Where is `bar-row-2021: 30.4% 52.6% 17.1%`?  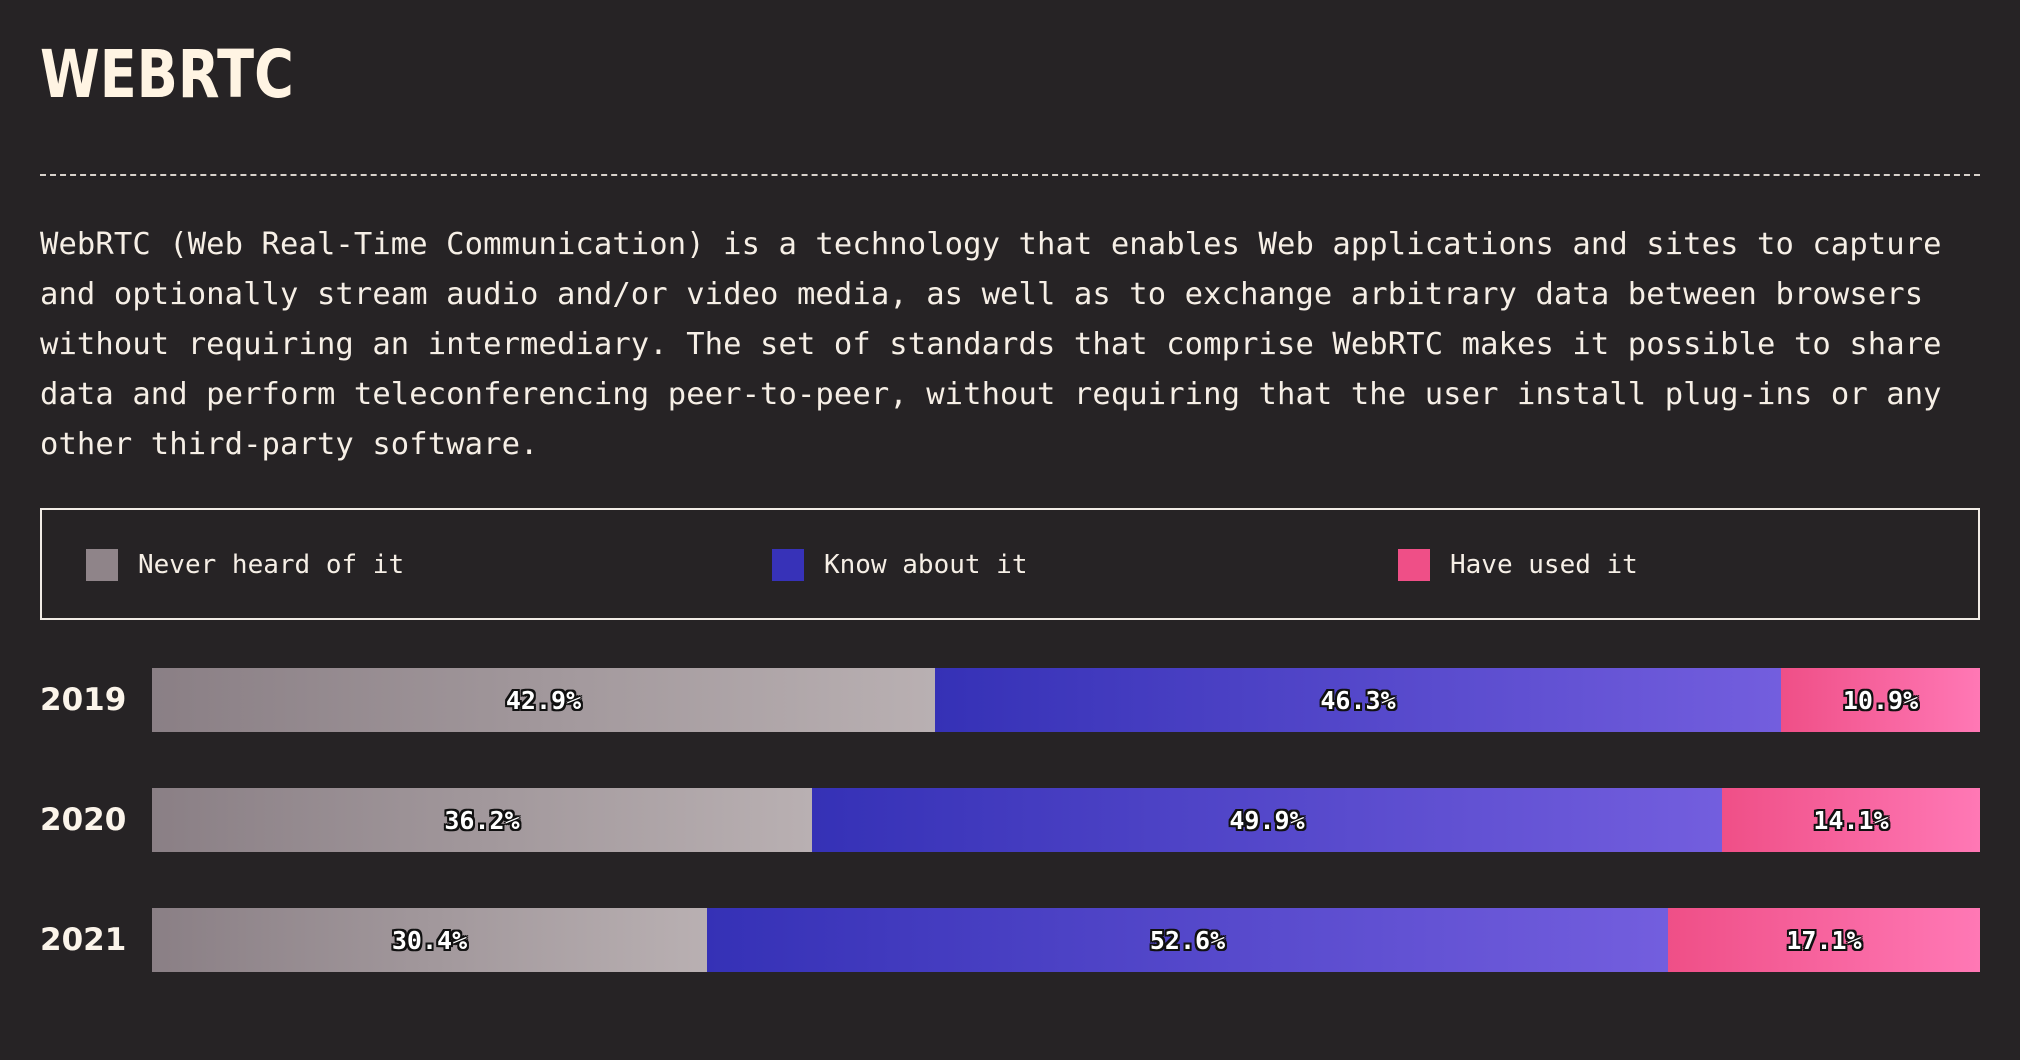
bar-row-2021: 30.4% 52.6% 17.1% is located at coordinates (1066, 940).